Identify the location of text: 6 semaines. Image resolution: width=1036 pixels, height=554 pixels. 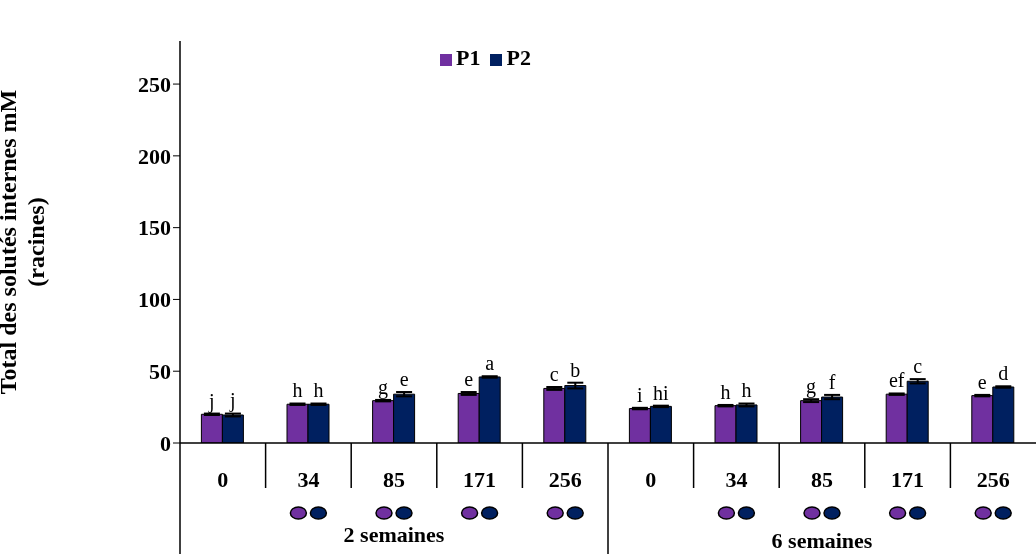
(822, 540).